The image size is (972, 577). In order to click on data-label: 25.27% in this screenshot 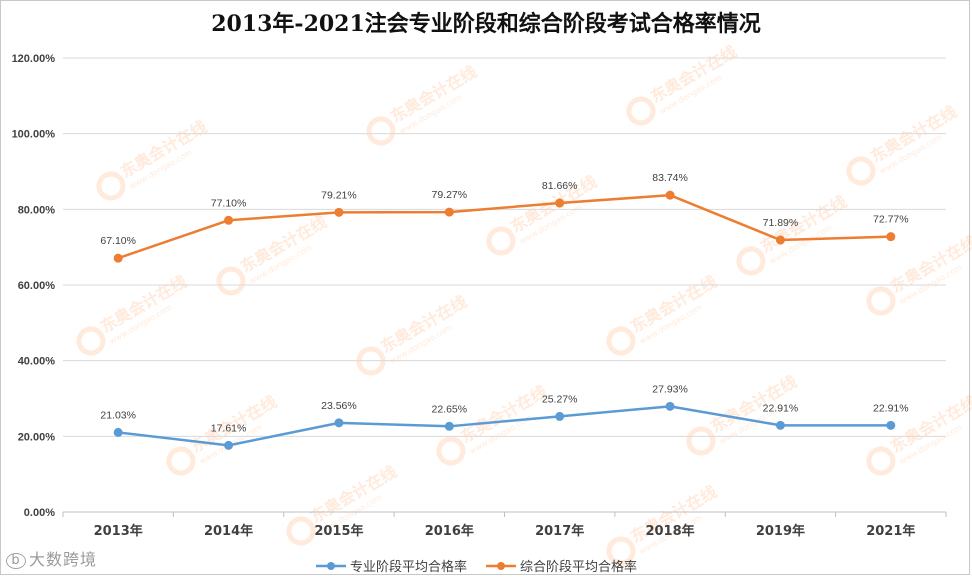, I will do `click(560, 399)`.